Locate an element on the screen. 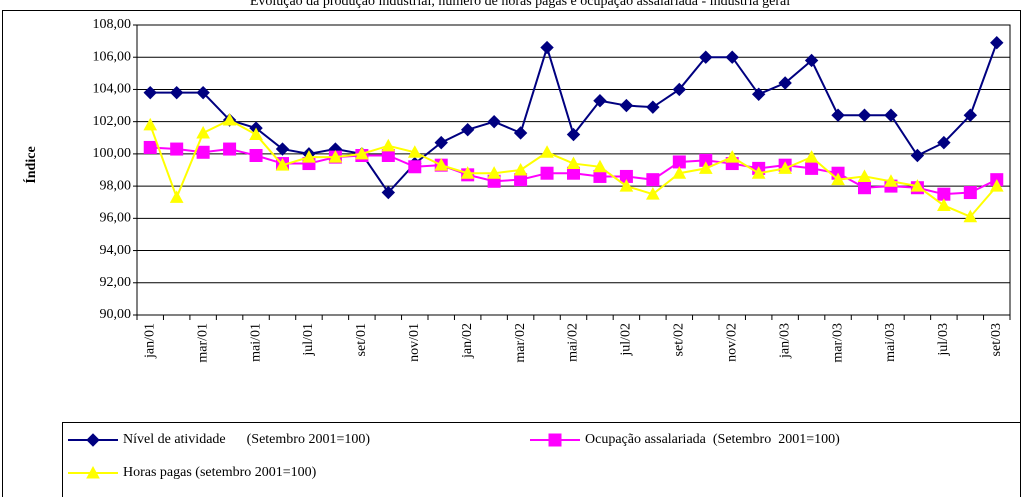  y-tick-label: 104,00 is located at coordinates (112, 89).